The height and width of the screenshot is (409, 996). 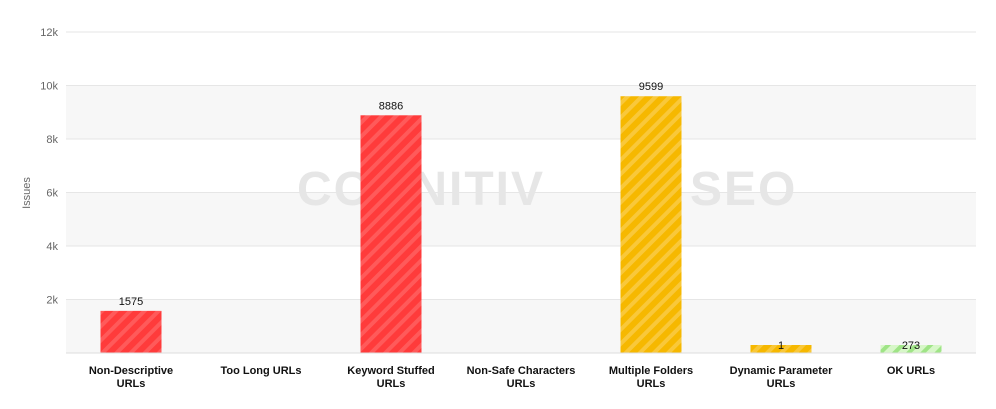 What do you see at coordinates (131, 371) in the screenshot?
I see `category-label: Non-Descriptive` at bounding box center [131, 371].